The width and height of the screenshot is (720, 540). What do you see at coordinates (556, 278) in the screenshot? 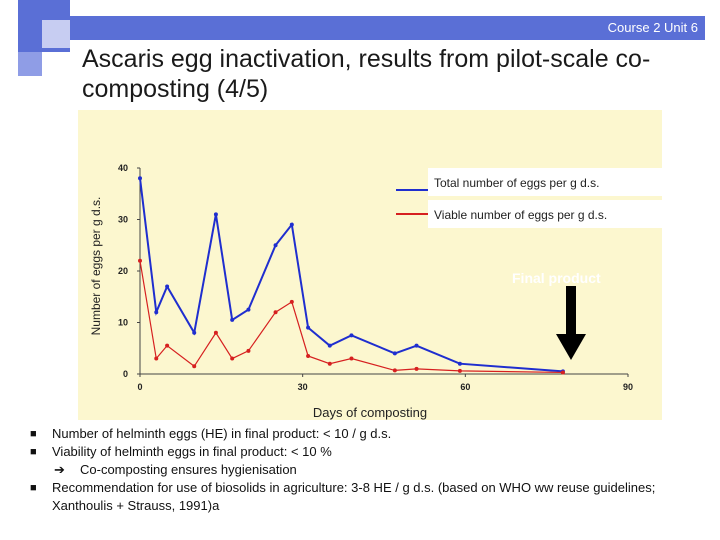
I see `final-product-label: Final product` at bounding box center [556, 278].